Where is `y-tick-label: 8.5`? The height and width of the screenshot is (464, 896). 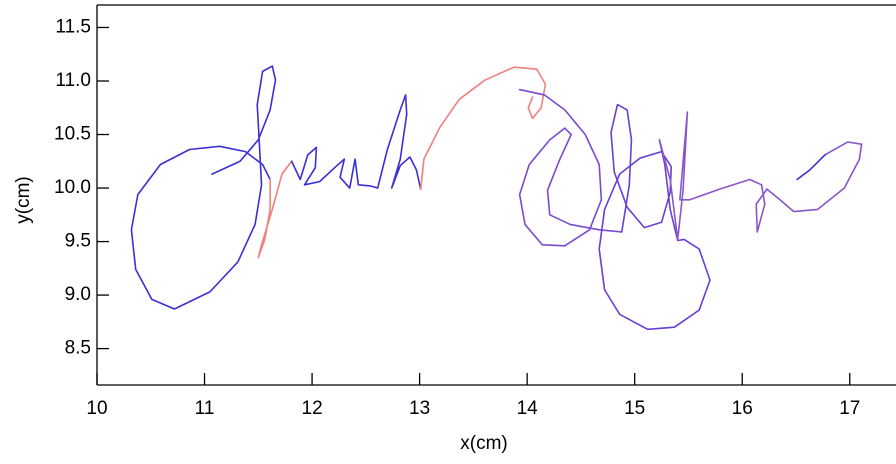
y-tick-label: 8.5 is located at coordinates (78, 348).